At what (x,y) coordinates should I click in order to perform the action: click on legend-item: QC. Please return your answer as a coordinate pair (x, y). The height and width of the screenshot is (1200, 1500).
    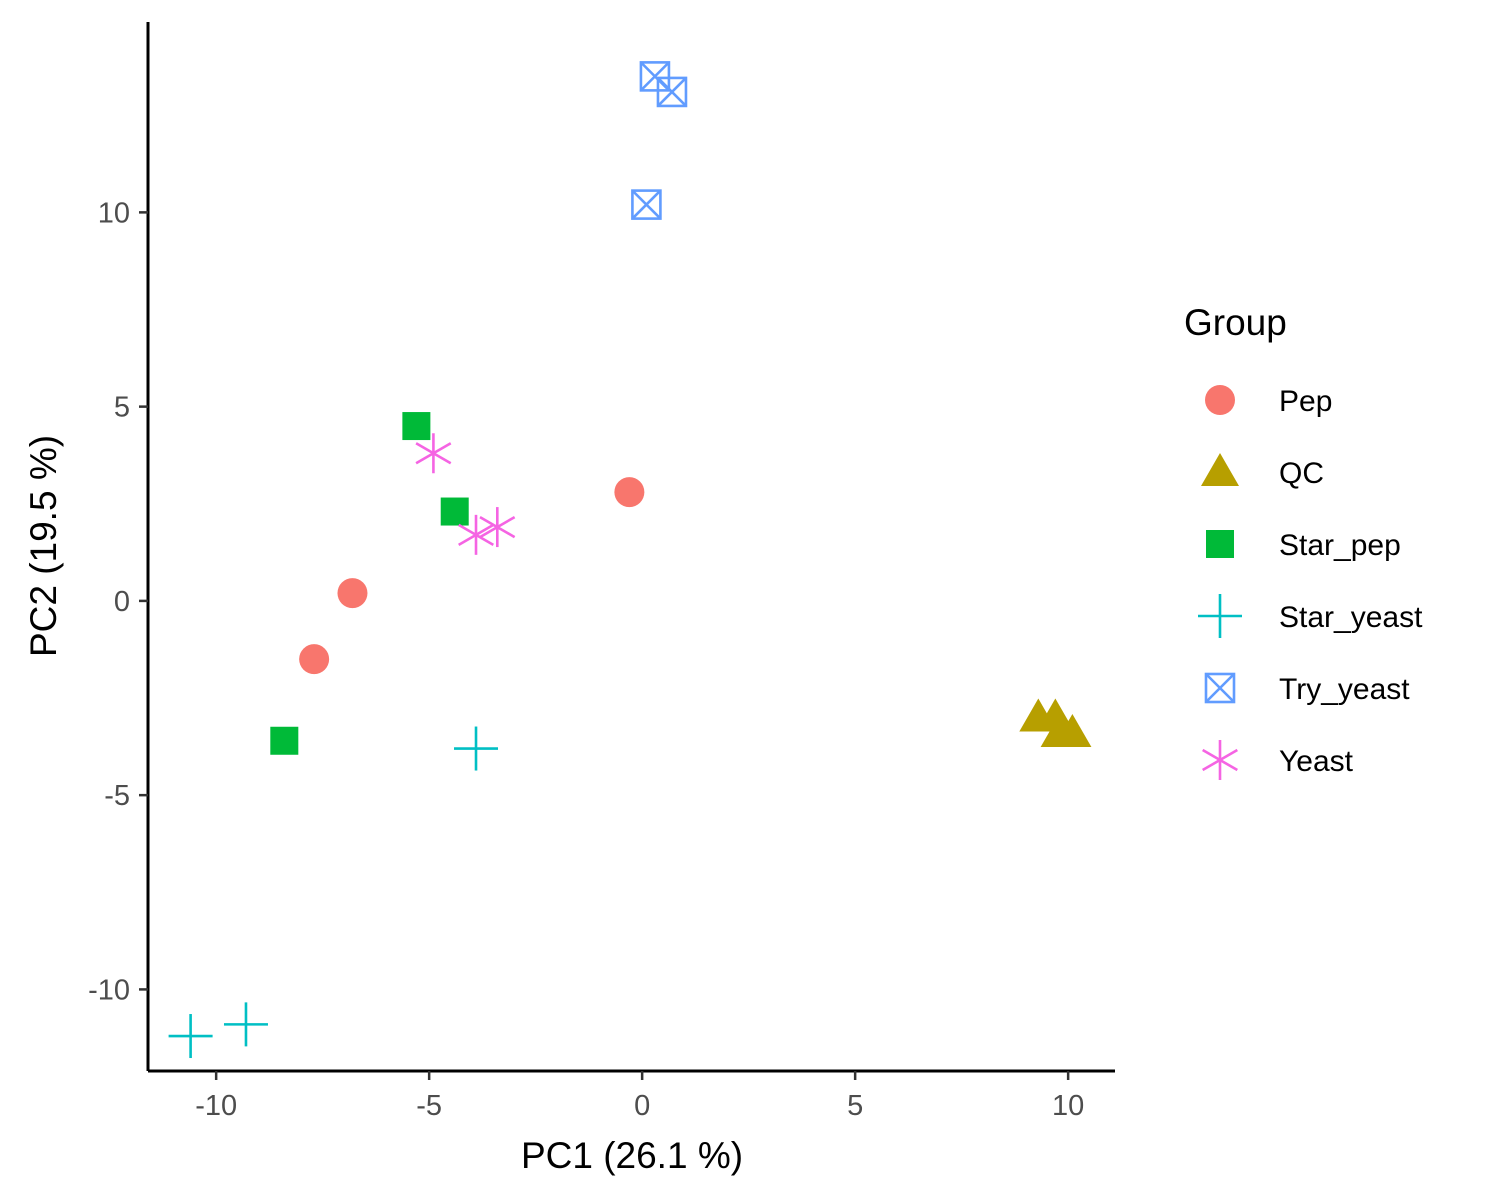
    Looking at the image, I should click on (1262, 471).